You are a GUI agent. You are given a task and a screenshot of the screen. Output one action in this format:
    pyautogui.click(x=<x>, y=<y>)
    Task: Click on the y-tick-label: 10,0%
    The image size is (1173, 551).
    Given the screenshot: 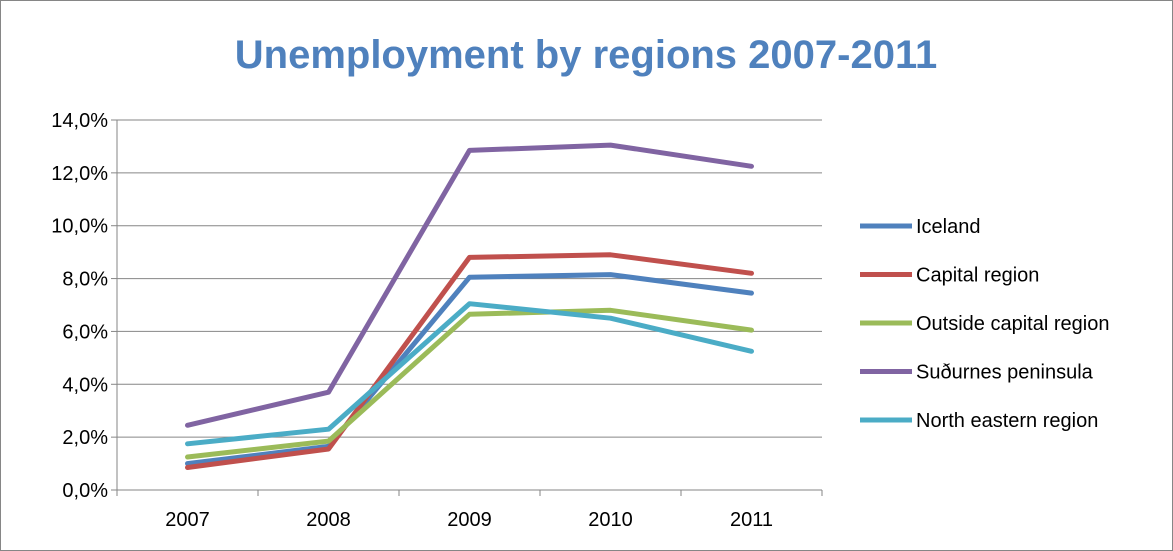 What is the action you would take?
    pyautogui.click(x=79, y=227)
    